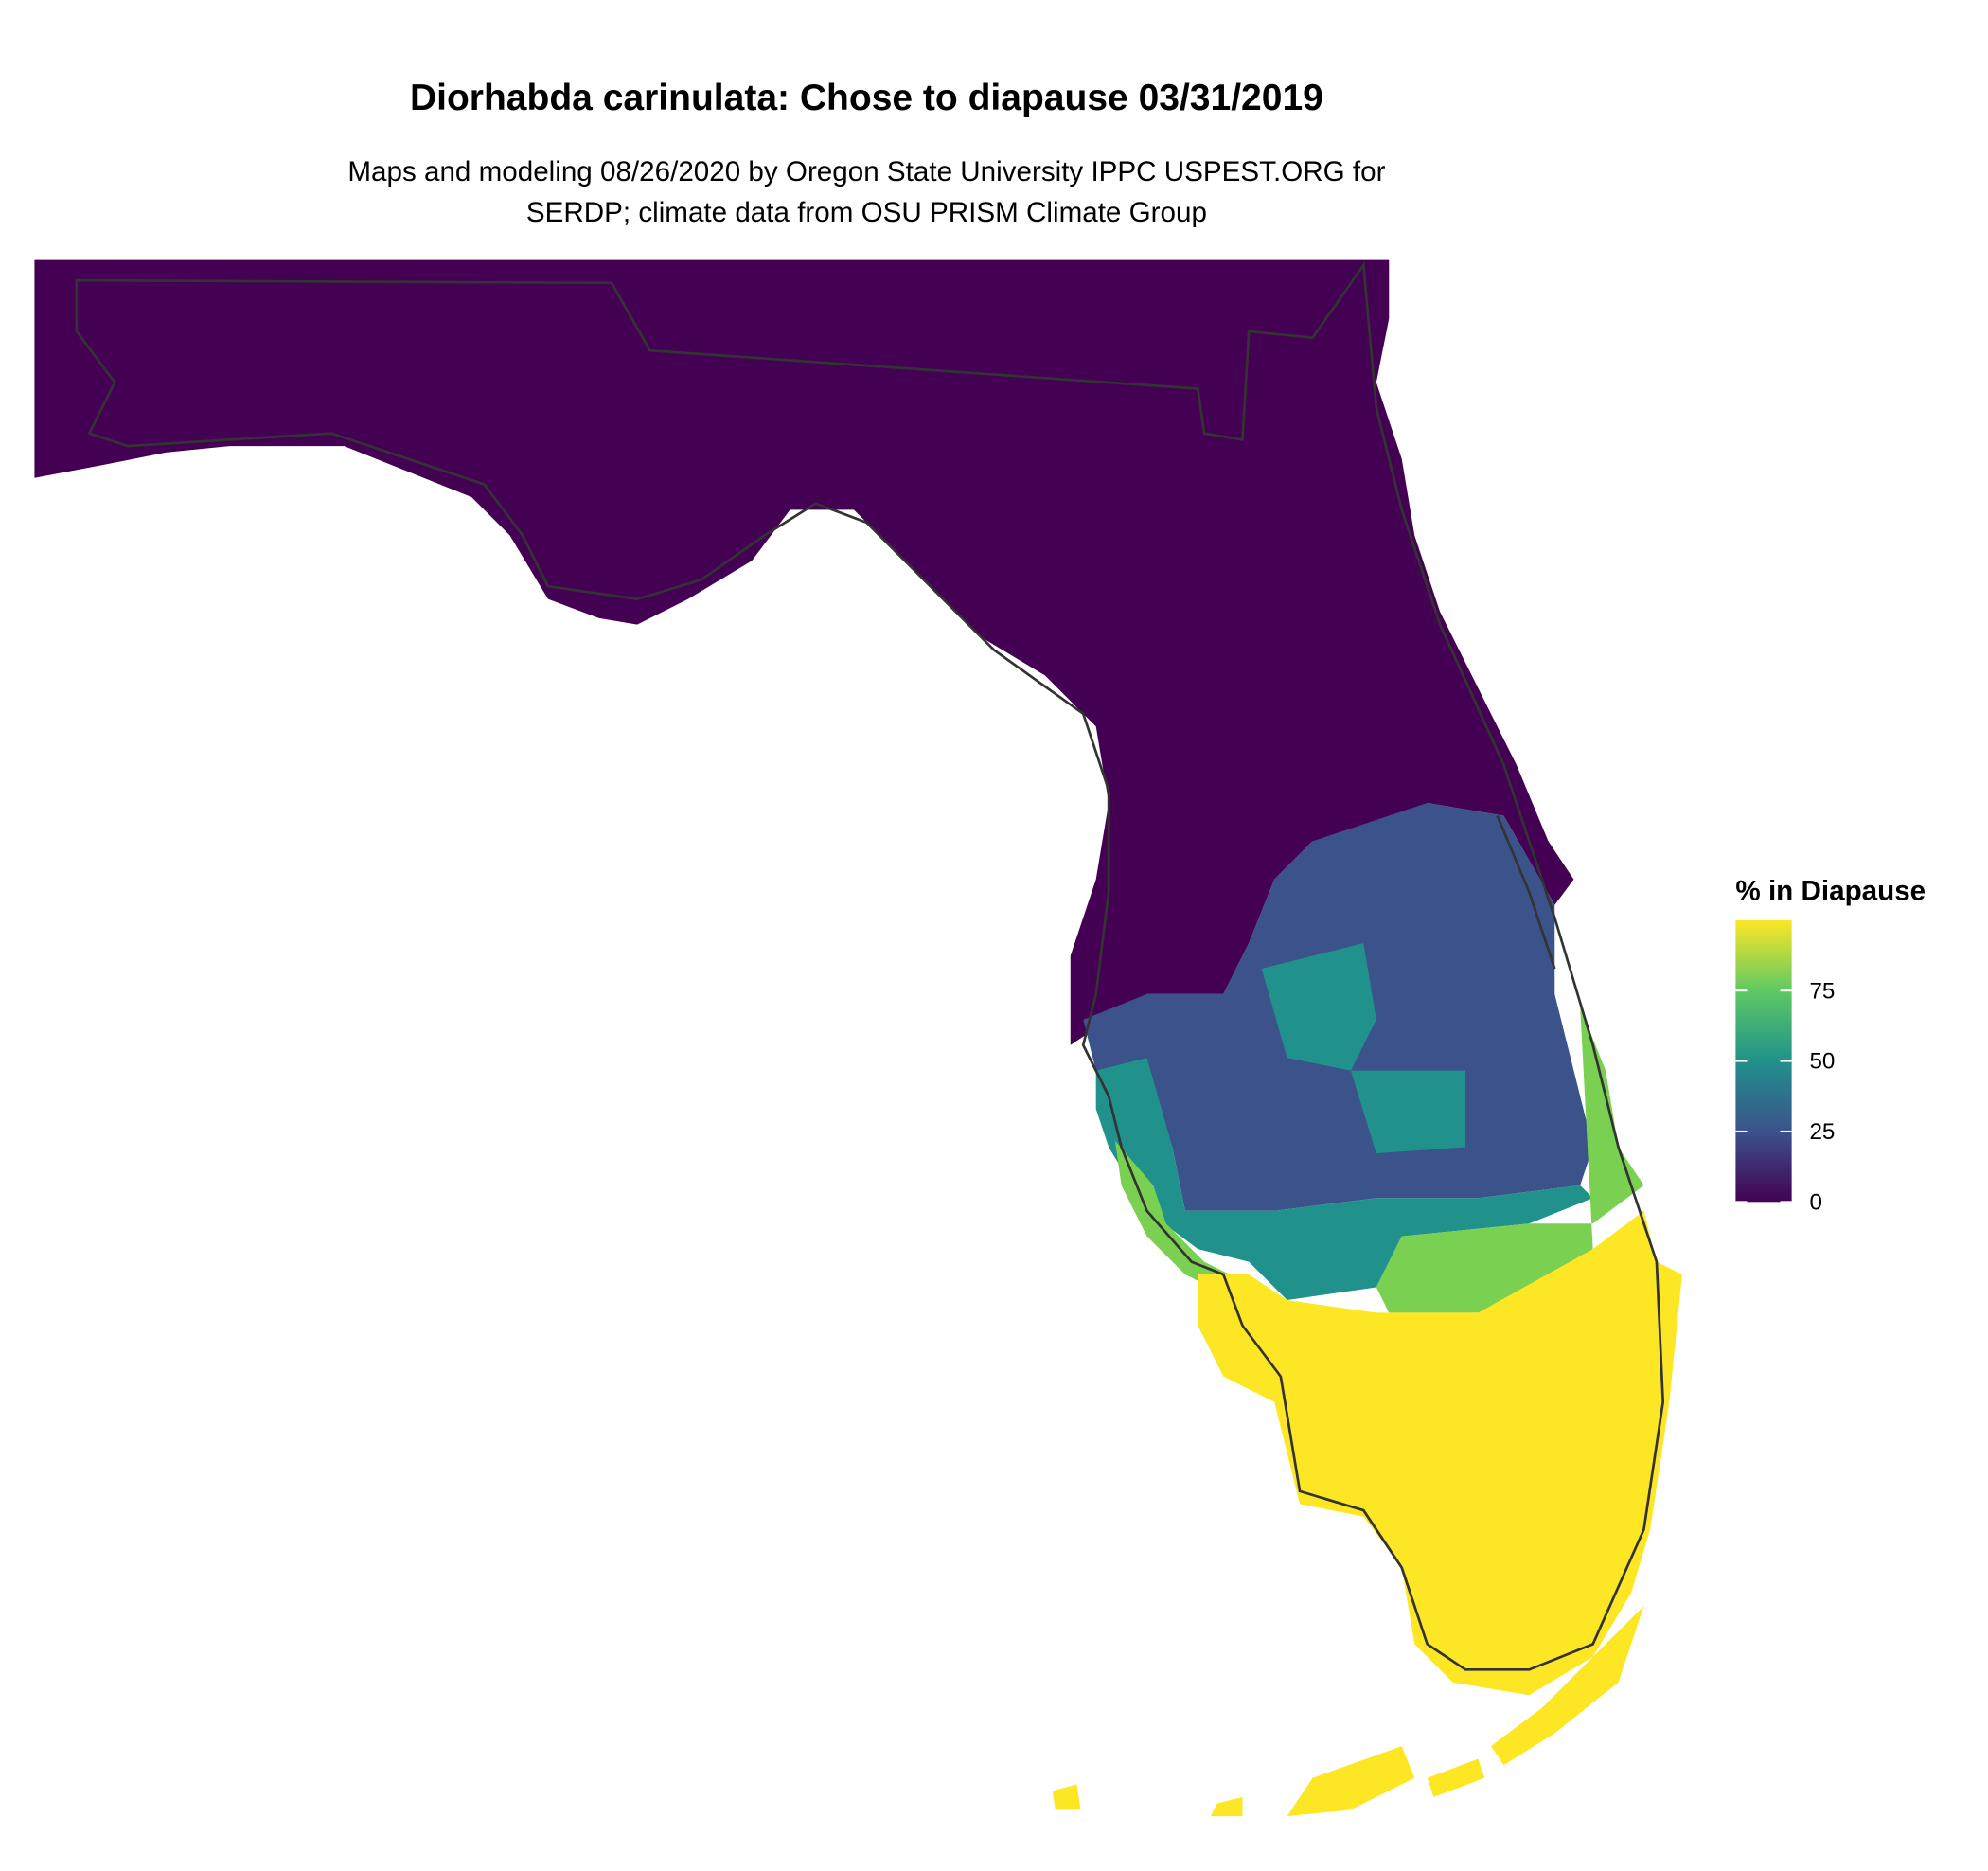  I want to click on tick-label: 25, so click(1822, 1132).